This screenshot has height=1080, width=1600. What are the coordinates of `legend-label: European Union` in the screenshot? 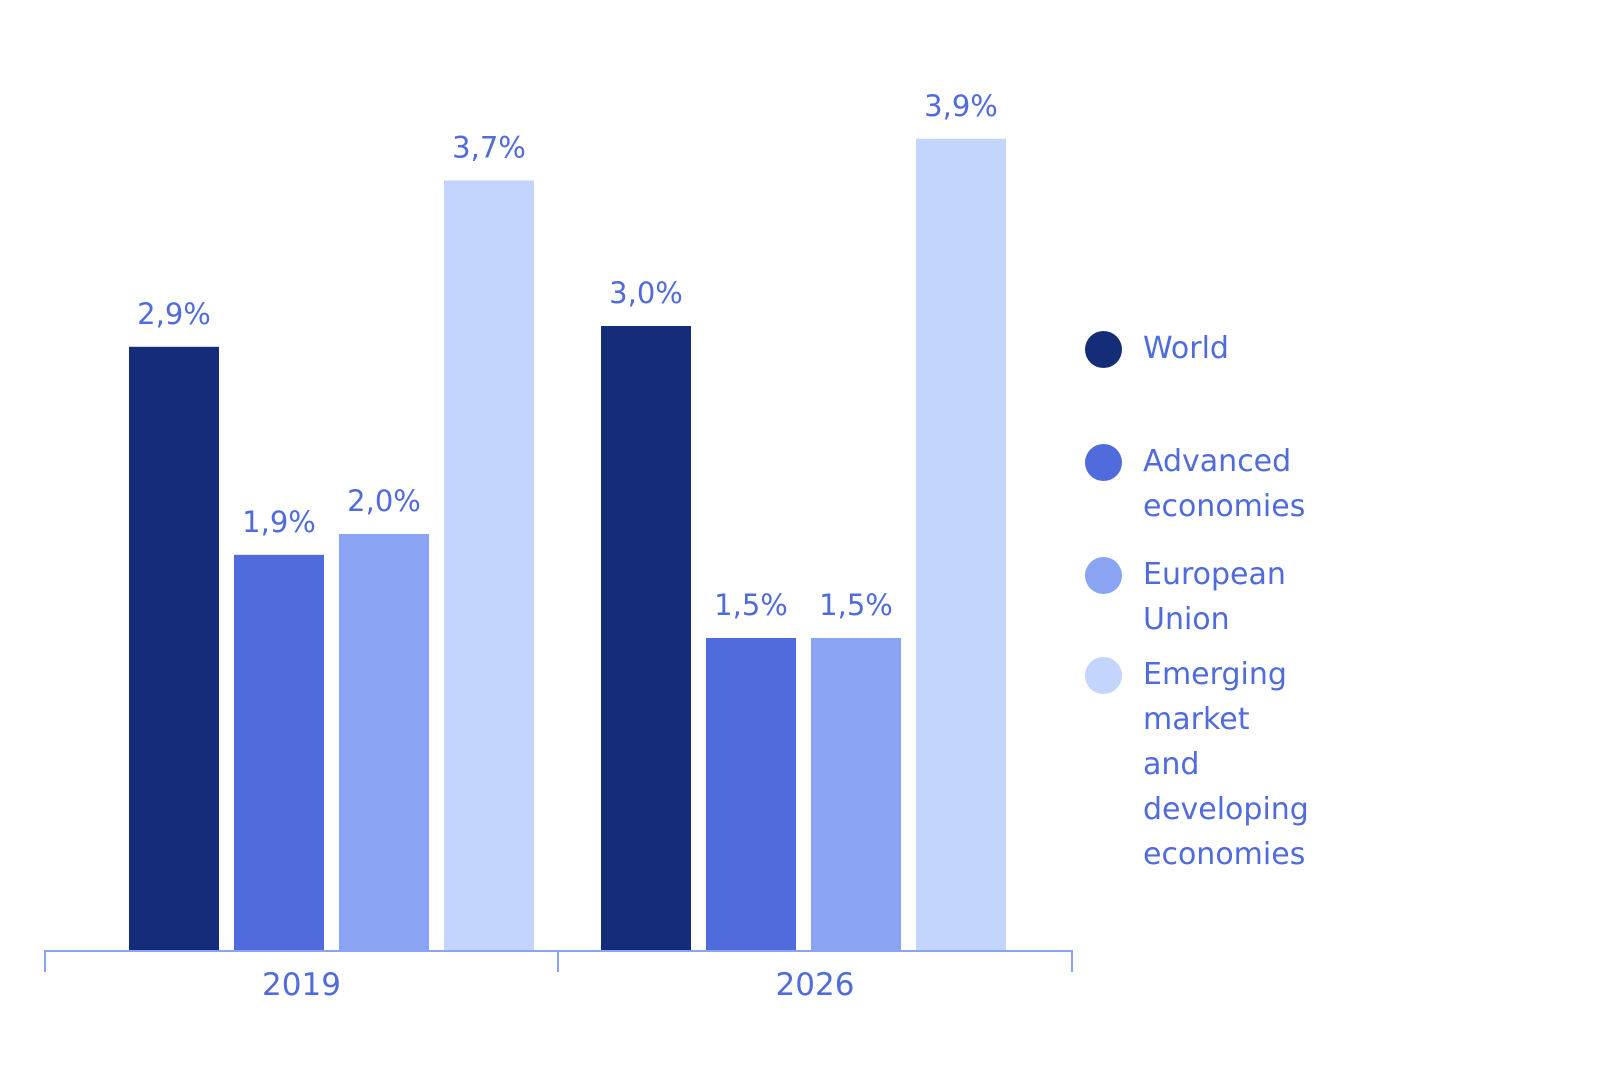 It's located at (1214, 597).